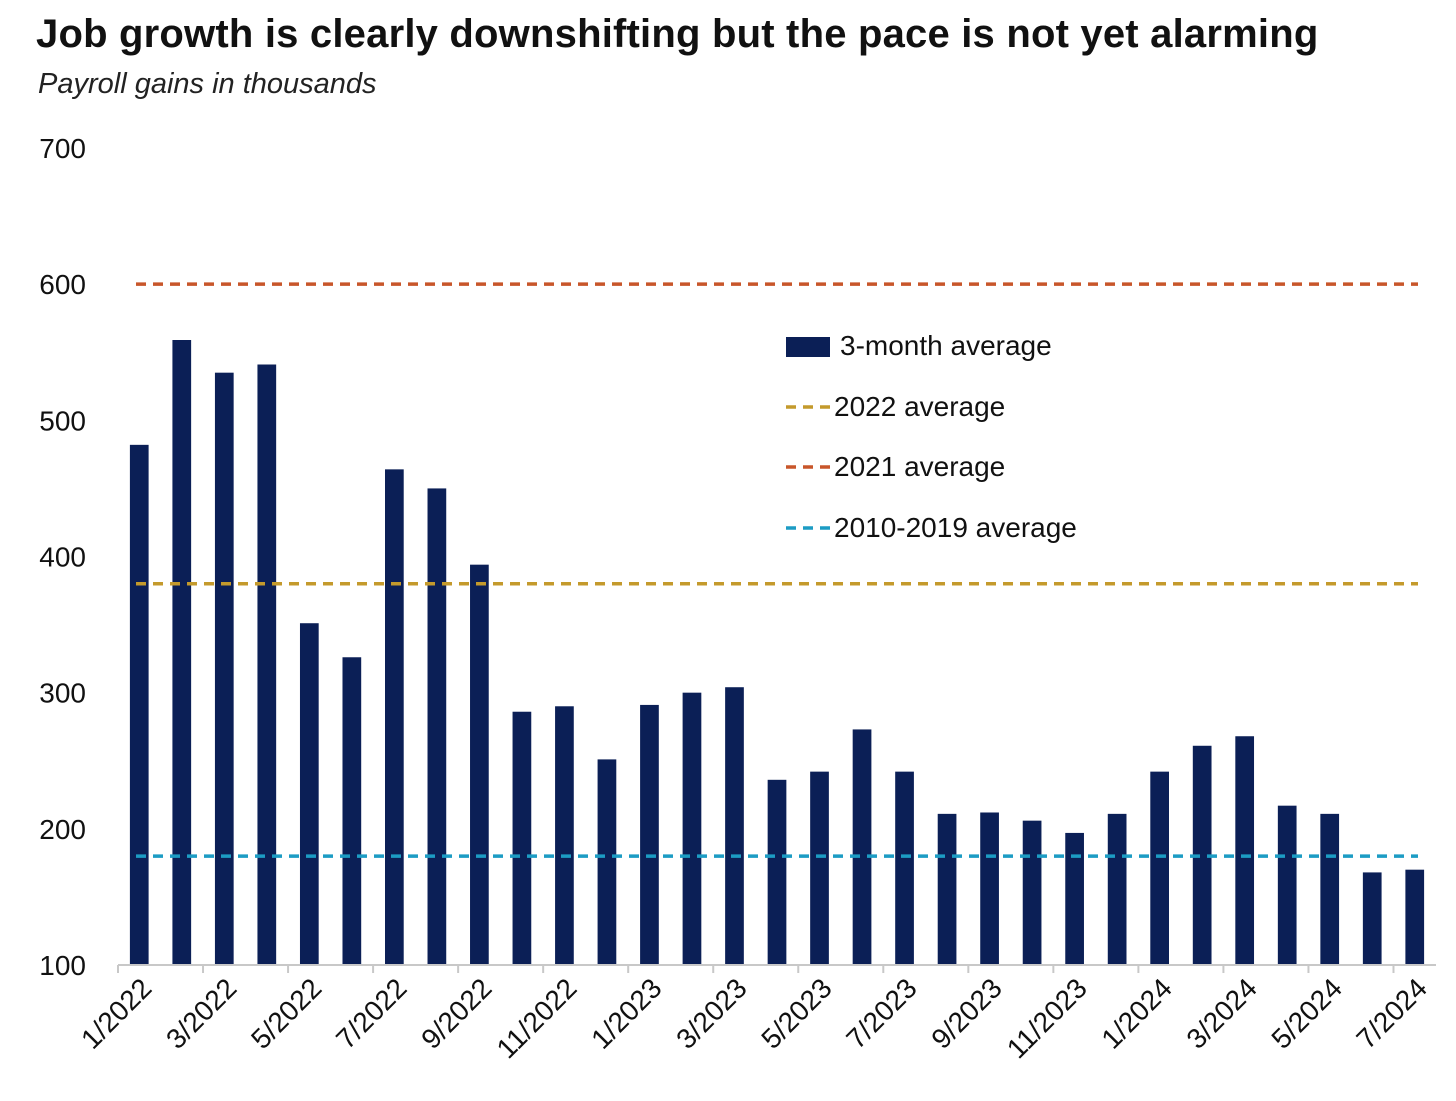 The width and height of the screenshot is (1456, 1101). What do you see at coordinates (919, 466) in the screenshot?
I see `legend-label-2021-average: 2021 average` at bounding box center [919, 466].